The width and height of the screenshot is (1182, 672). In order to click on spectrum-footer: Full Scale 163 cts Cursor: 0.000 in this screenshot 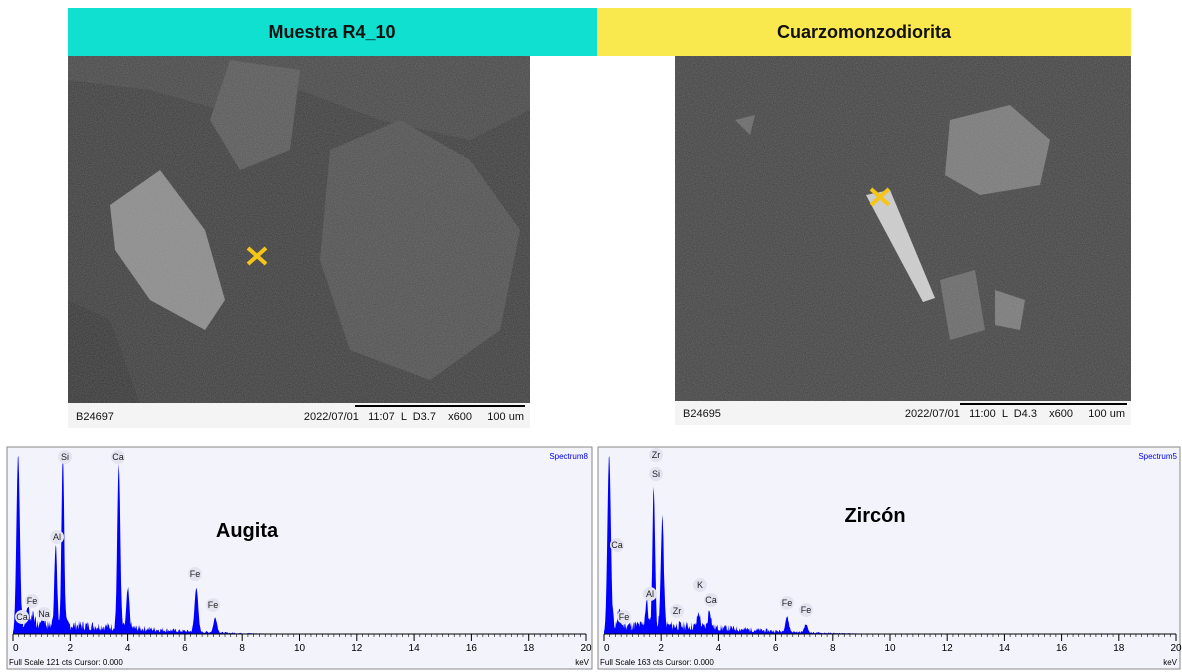, I will do `click(657, 662)`.